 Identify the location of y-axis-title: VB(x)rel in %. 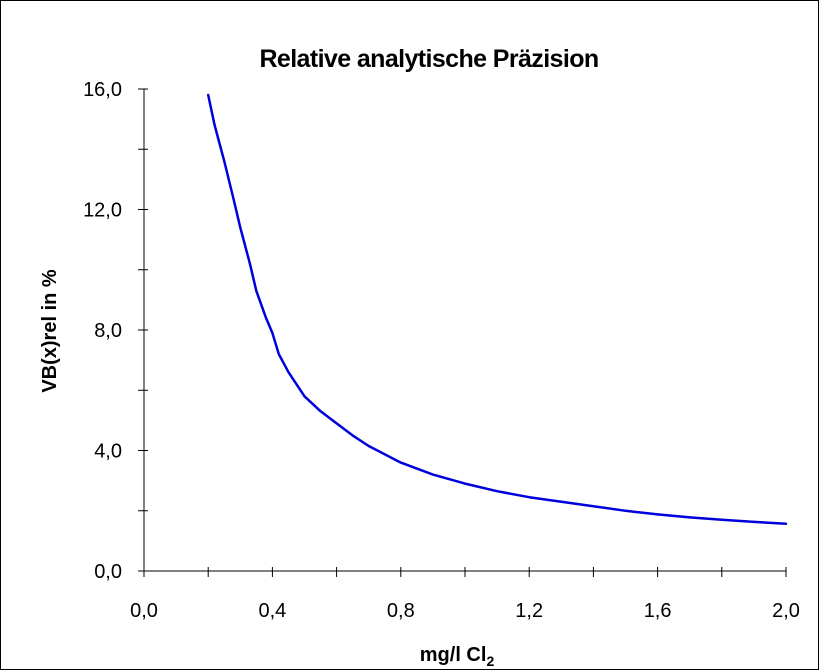
(50, 331).